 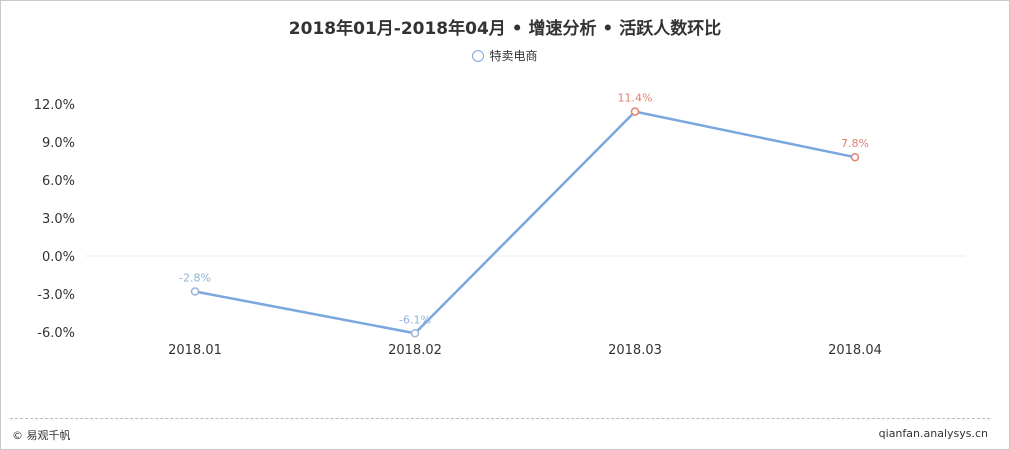 What do you see at coordinates (635, 350) in the screenshot?
I see `x-tick-label: 2018.03` at bounding box center [635, 350].